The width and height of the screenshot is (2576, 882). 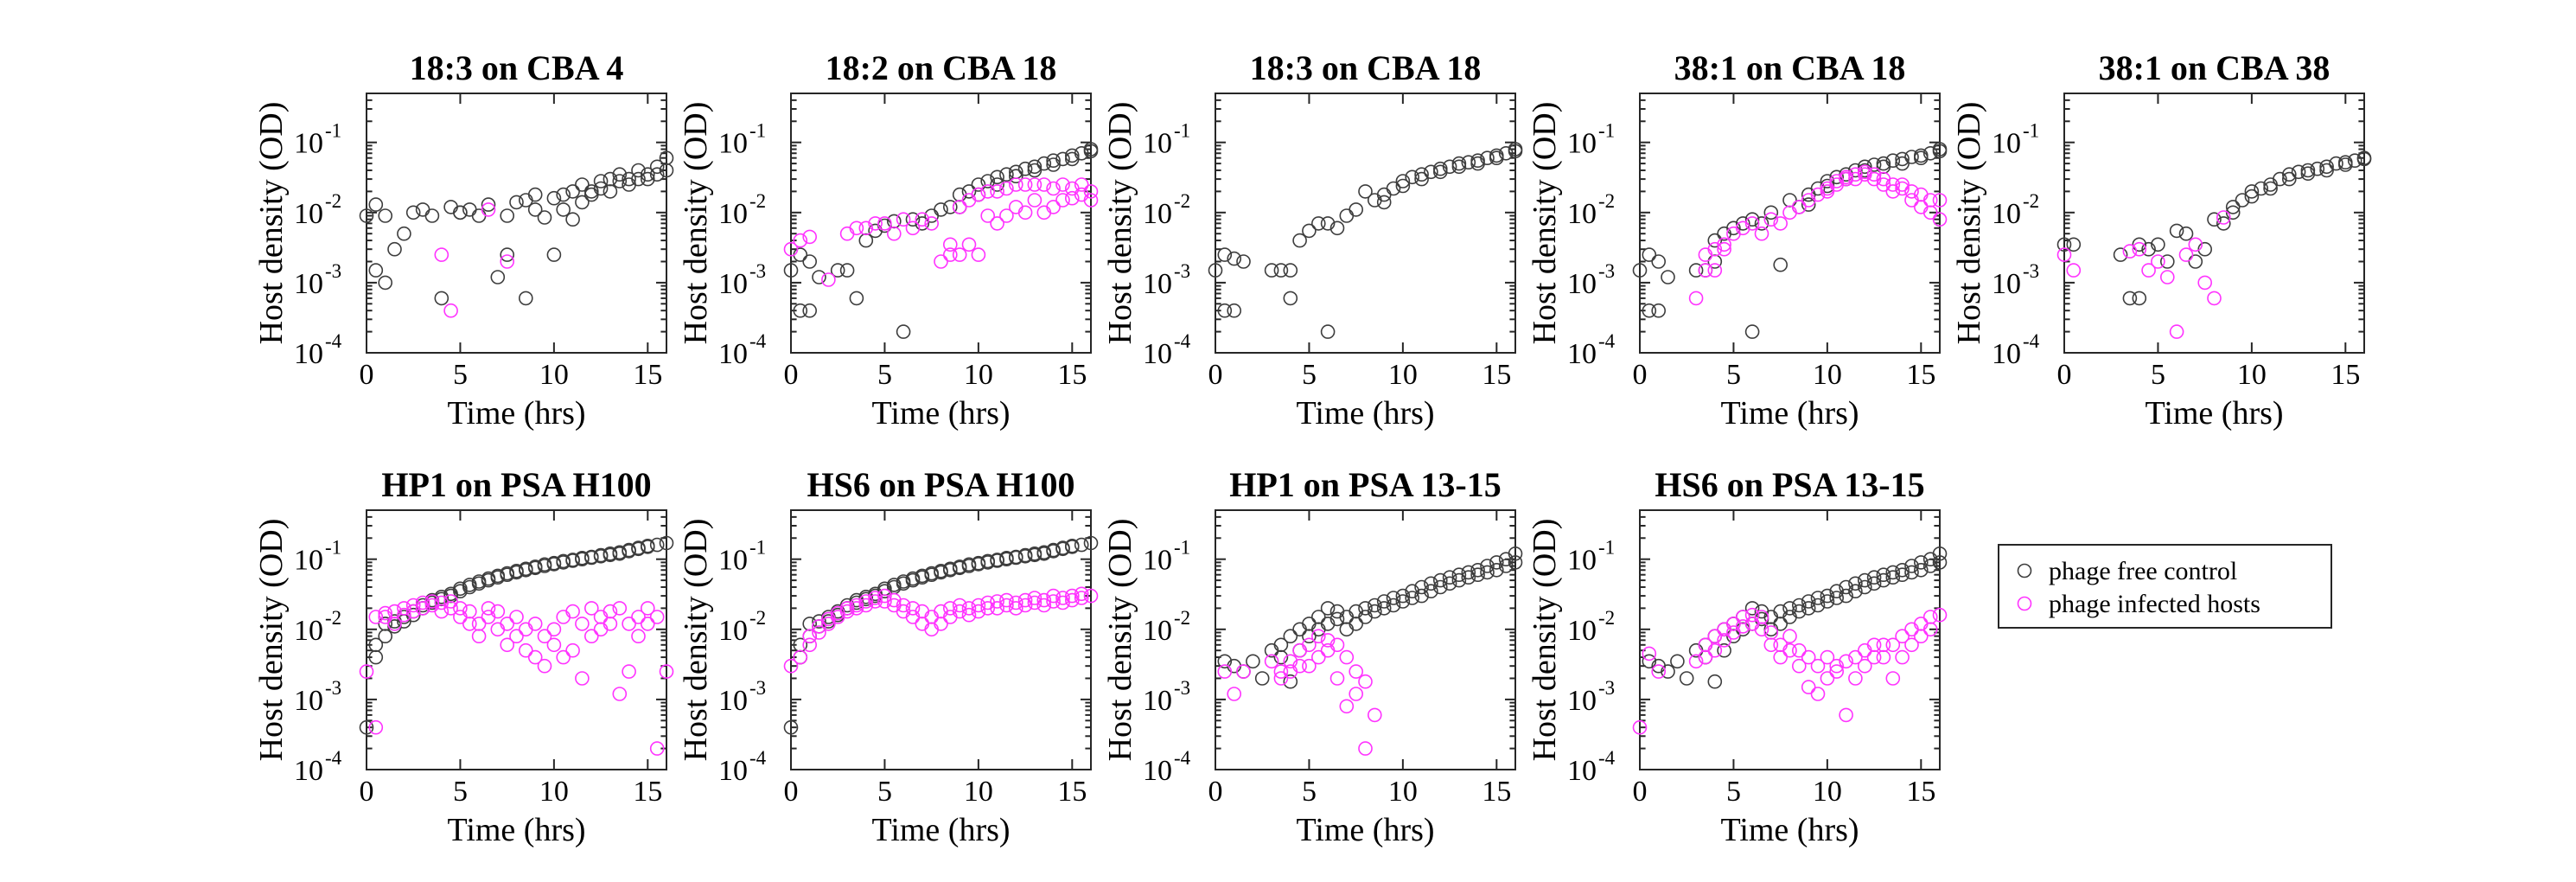 What do you see at coordinates (941, 67) in the screenshot?
I see `panel-title: 18:2 on CBA 18` at bounding box center [941, 67].